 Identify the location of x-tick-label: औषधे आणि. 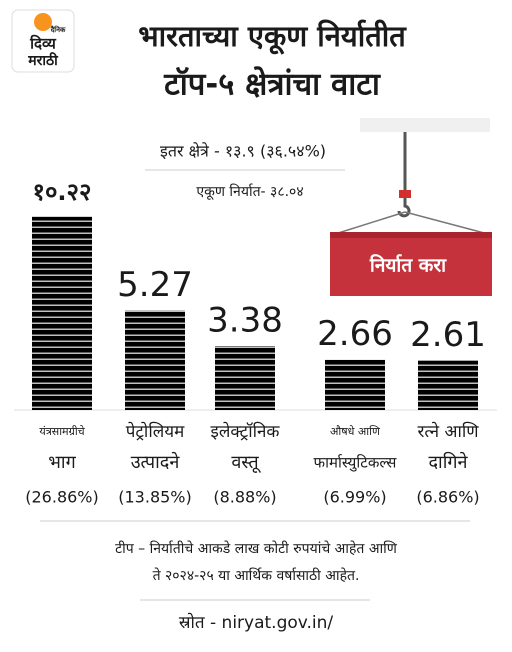
(355, 431).